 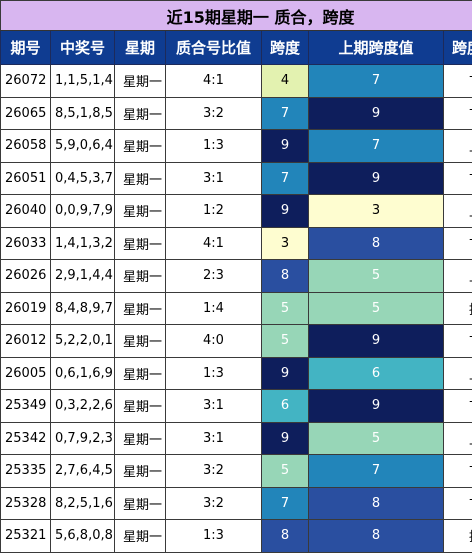 What do you see at coordinates (25, 81) in the screenshot?
I see `period-cell: 26072` at bounding box center [25, 81].